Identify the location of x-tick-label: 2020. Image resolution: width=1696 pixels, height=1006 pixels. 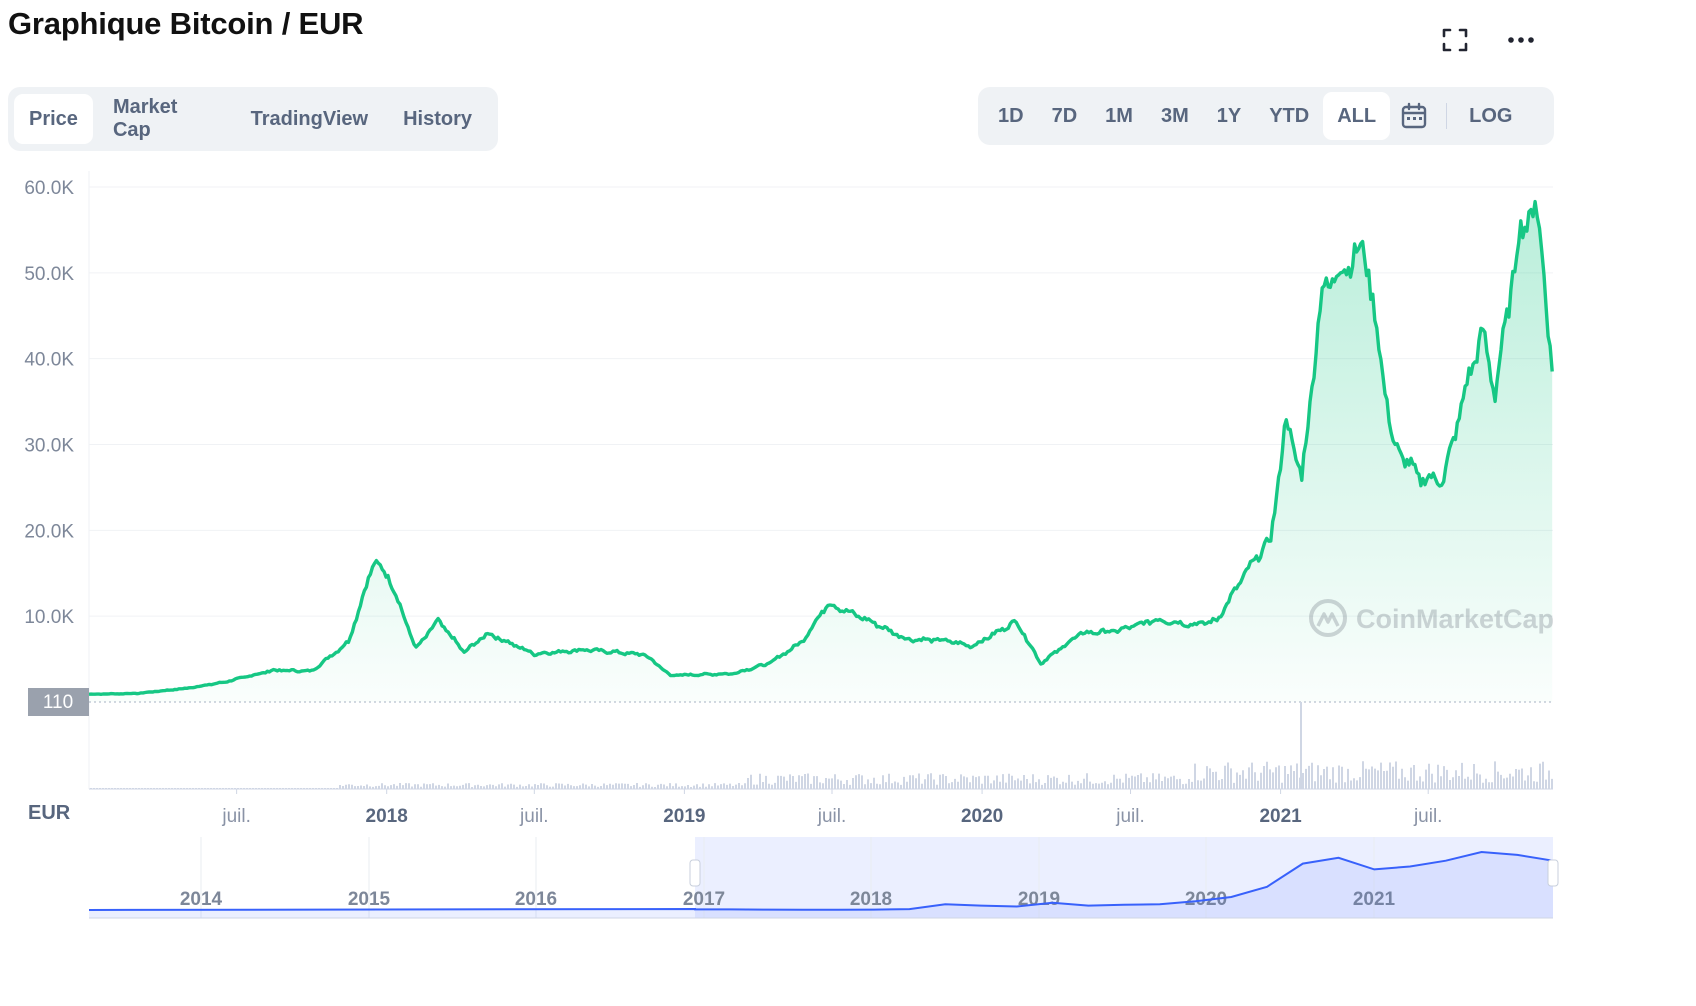
(982, 816).